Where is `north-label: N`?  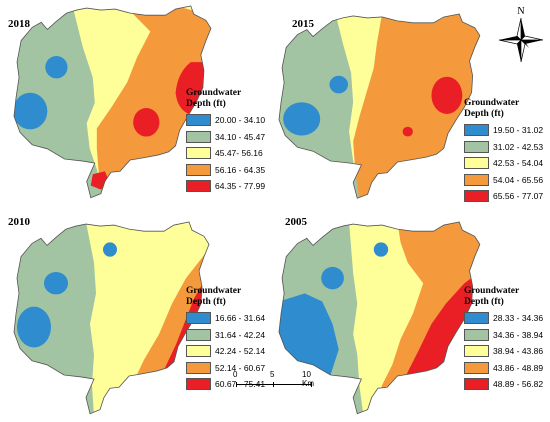 north-label: N is located at coordinates (520, 11).